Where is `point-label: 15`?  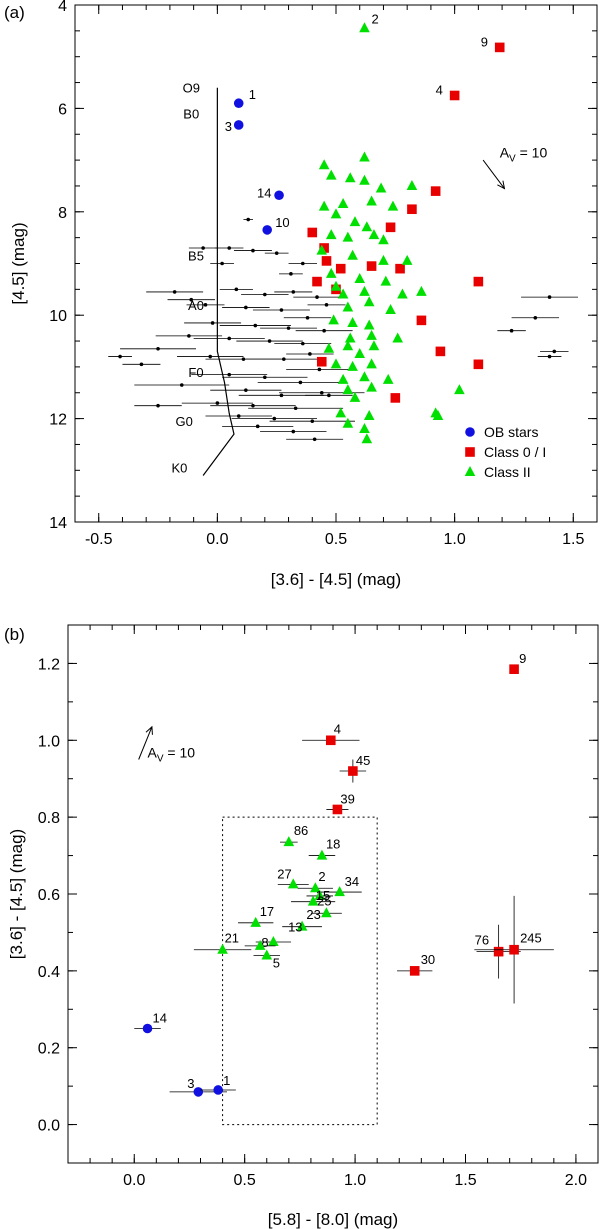
point-label: 15 is located at coordinates (323, 895).